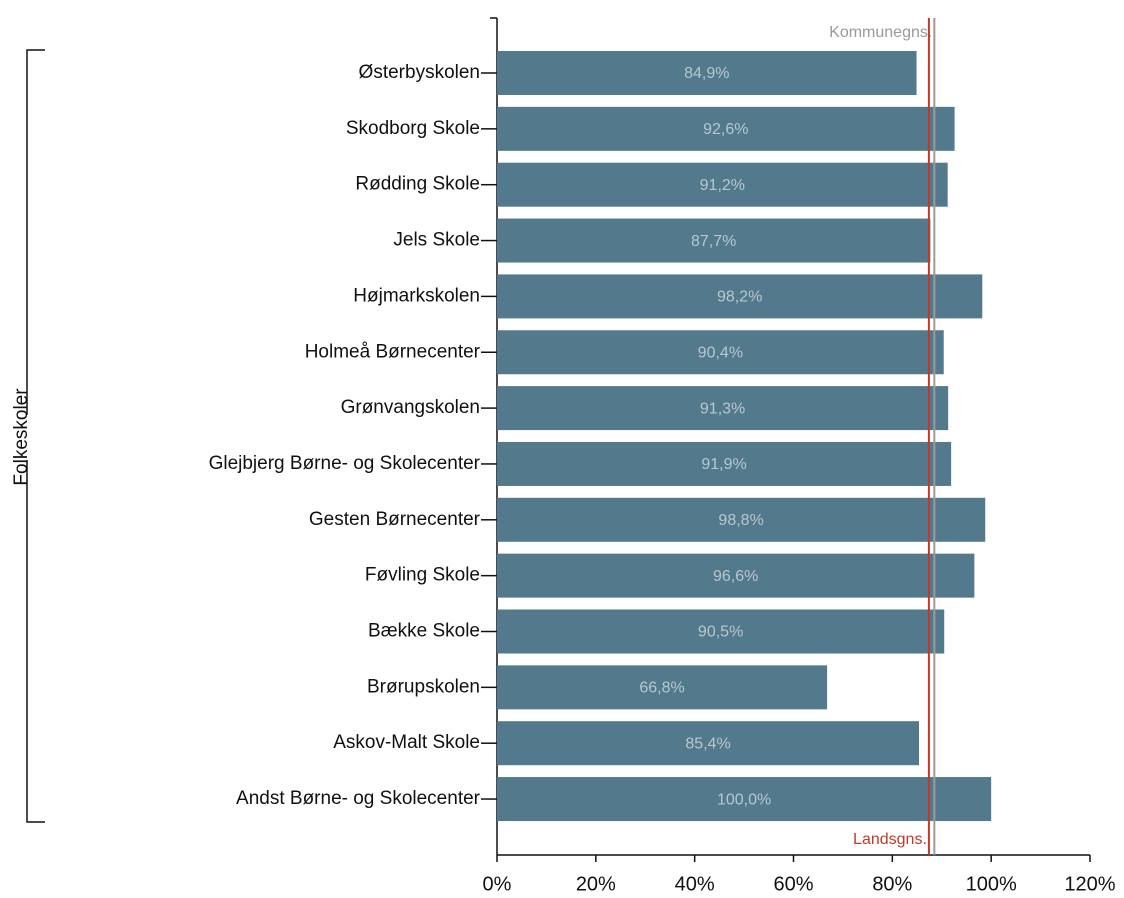 This screenshot has height=898, width=1124. I want to click on y-tick-label: Rødding Skole, so click(417, 184).